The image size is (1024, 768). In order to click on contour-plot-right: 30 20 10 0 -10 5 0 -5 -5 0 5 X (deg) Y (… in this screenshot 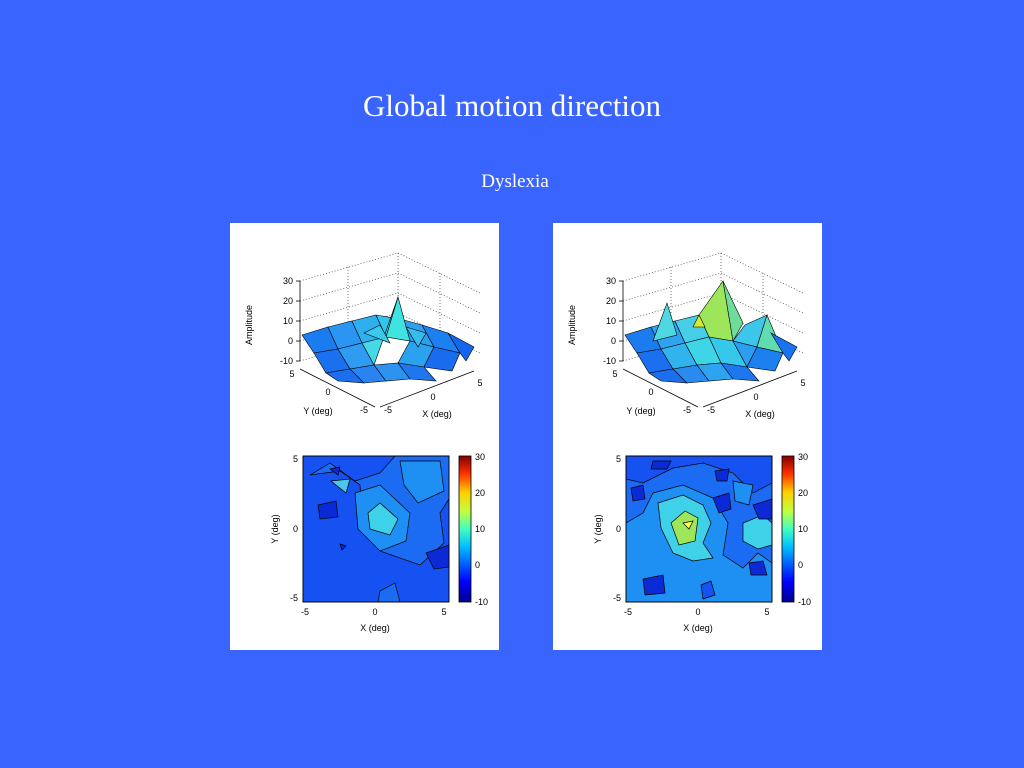, I will do `click(702, 542)`.